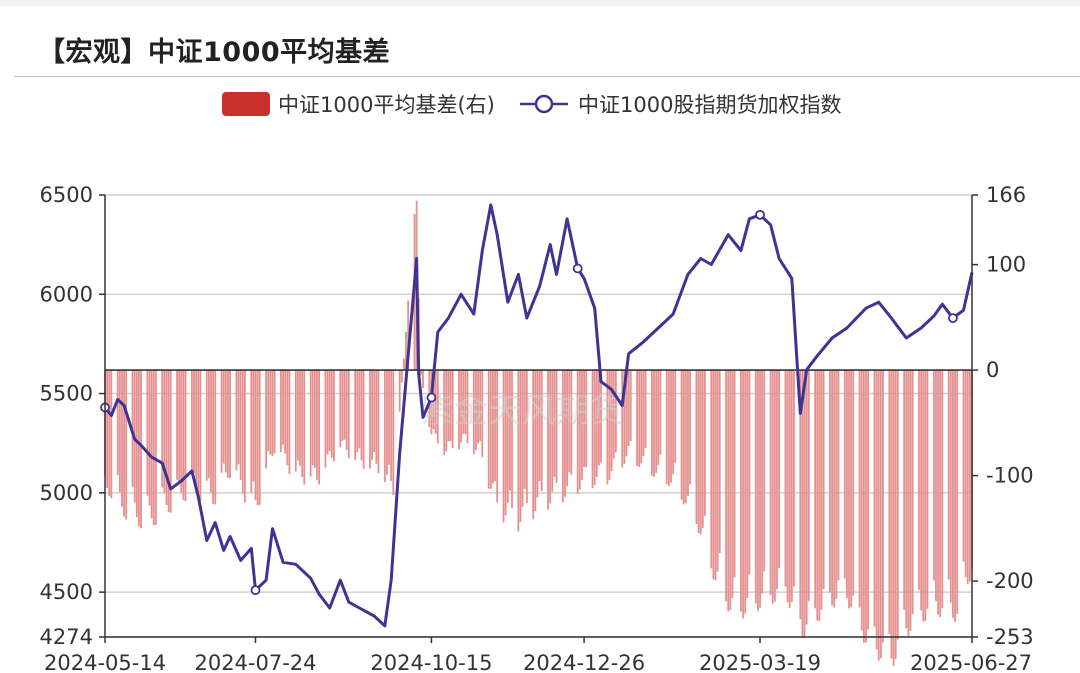 This screenshot has width=1080, height=673. Describe the element at coordinates (66, 195) in the screenshot. I see `left-tick-label: 6500` at that location.